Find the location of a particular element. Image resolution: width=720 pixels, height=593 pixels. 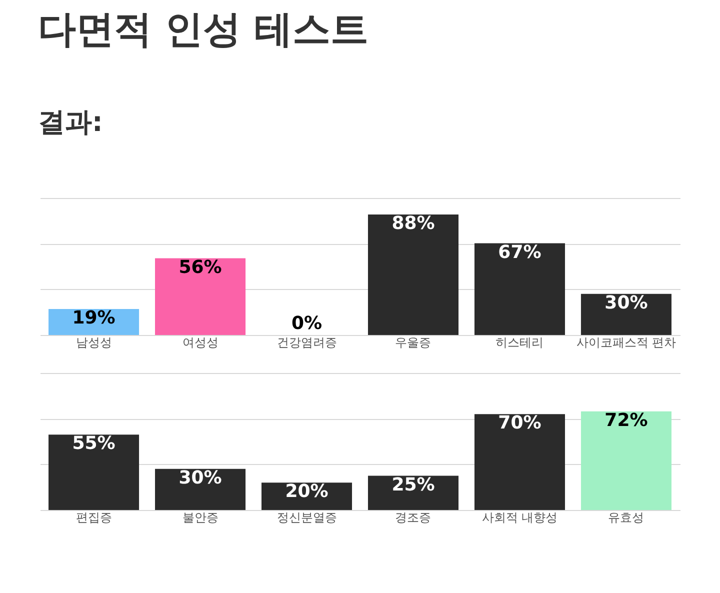

data-label: 67% is located at coordinates (520, 252).